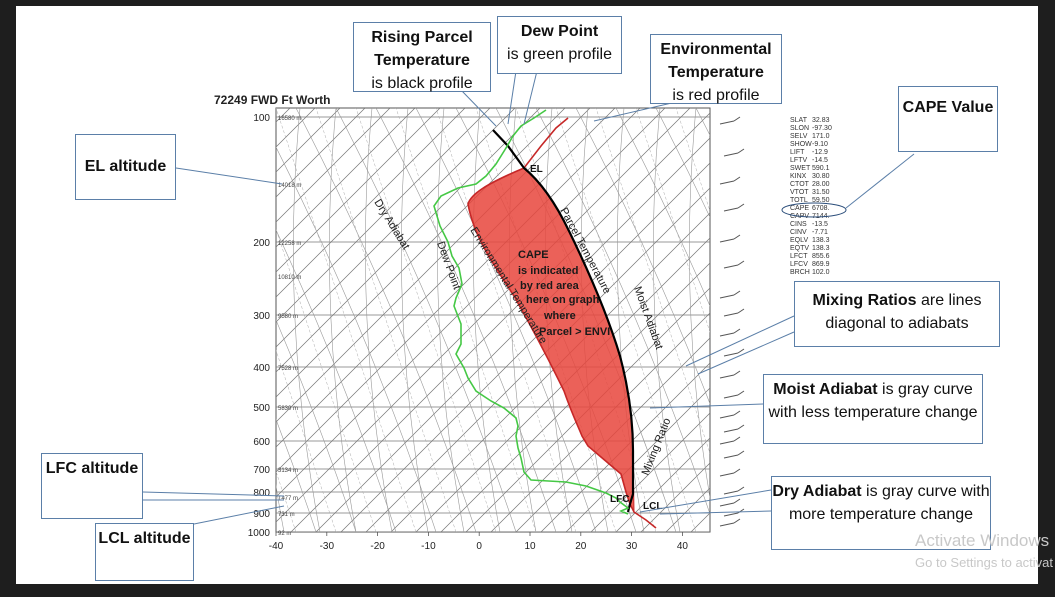 This screenshot has height=597, width=1055. Describe the element at coordinates (261, 368) in the screenshot. I see `pressure-label: 400` at that location.